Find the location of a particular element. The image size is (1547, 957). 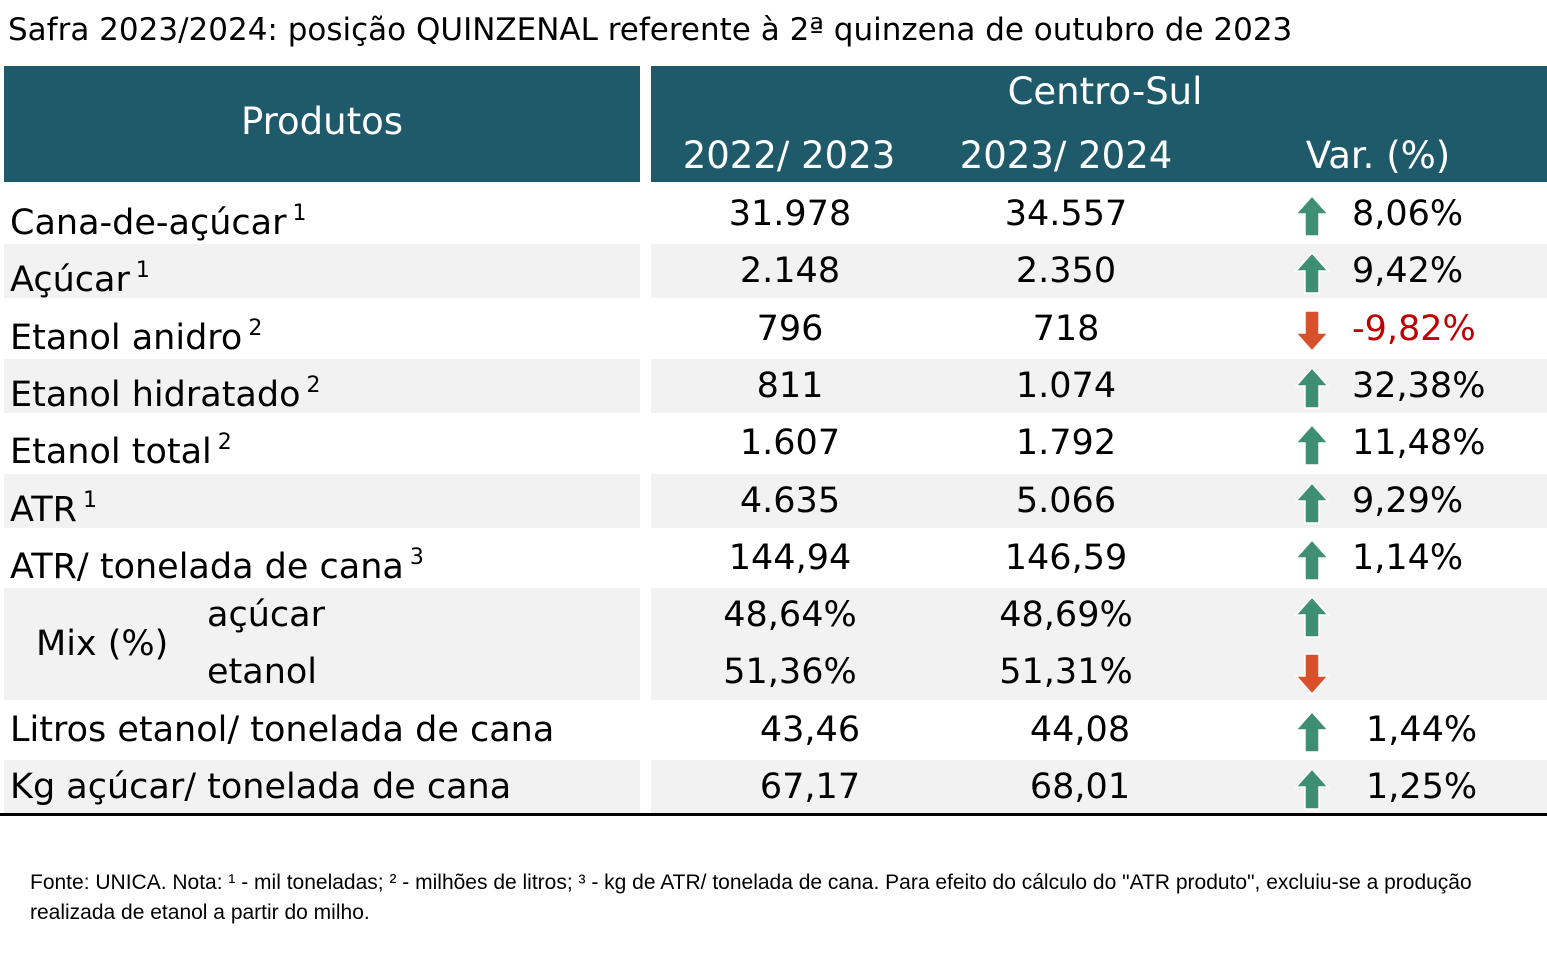

value-var: 9,29% is located at coordinates (1408, 500).